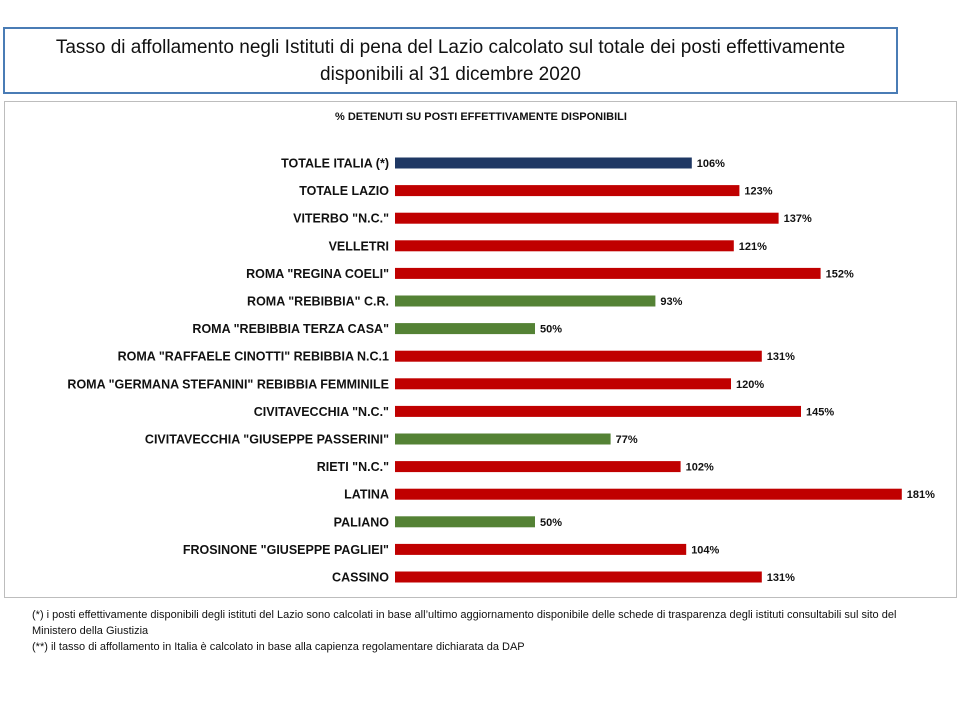 The image size is (960, 720). Describe the element at coordinates (267, 440) in the screenshot. I see `category-label: CIVITAVECCHIA "GIUSEPPE PASSERINI"` at that location.